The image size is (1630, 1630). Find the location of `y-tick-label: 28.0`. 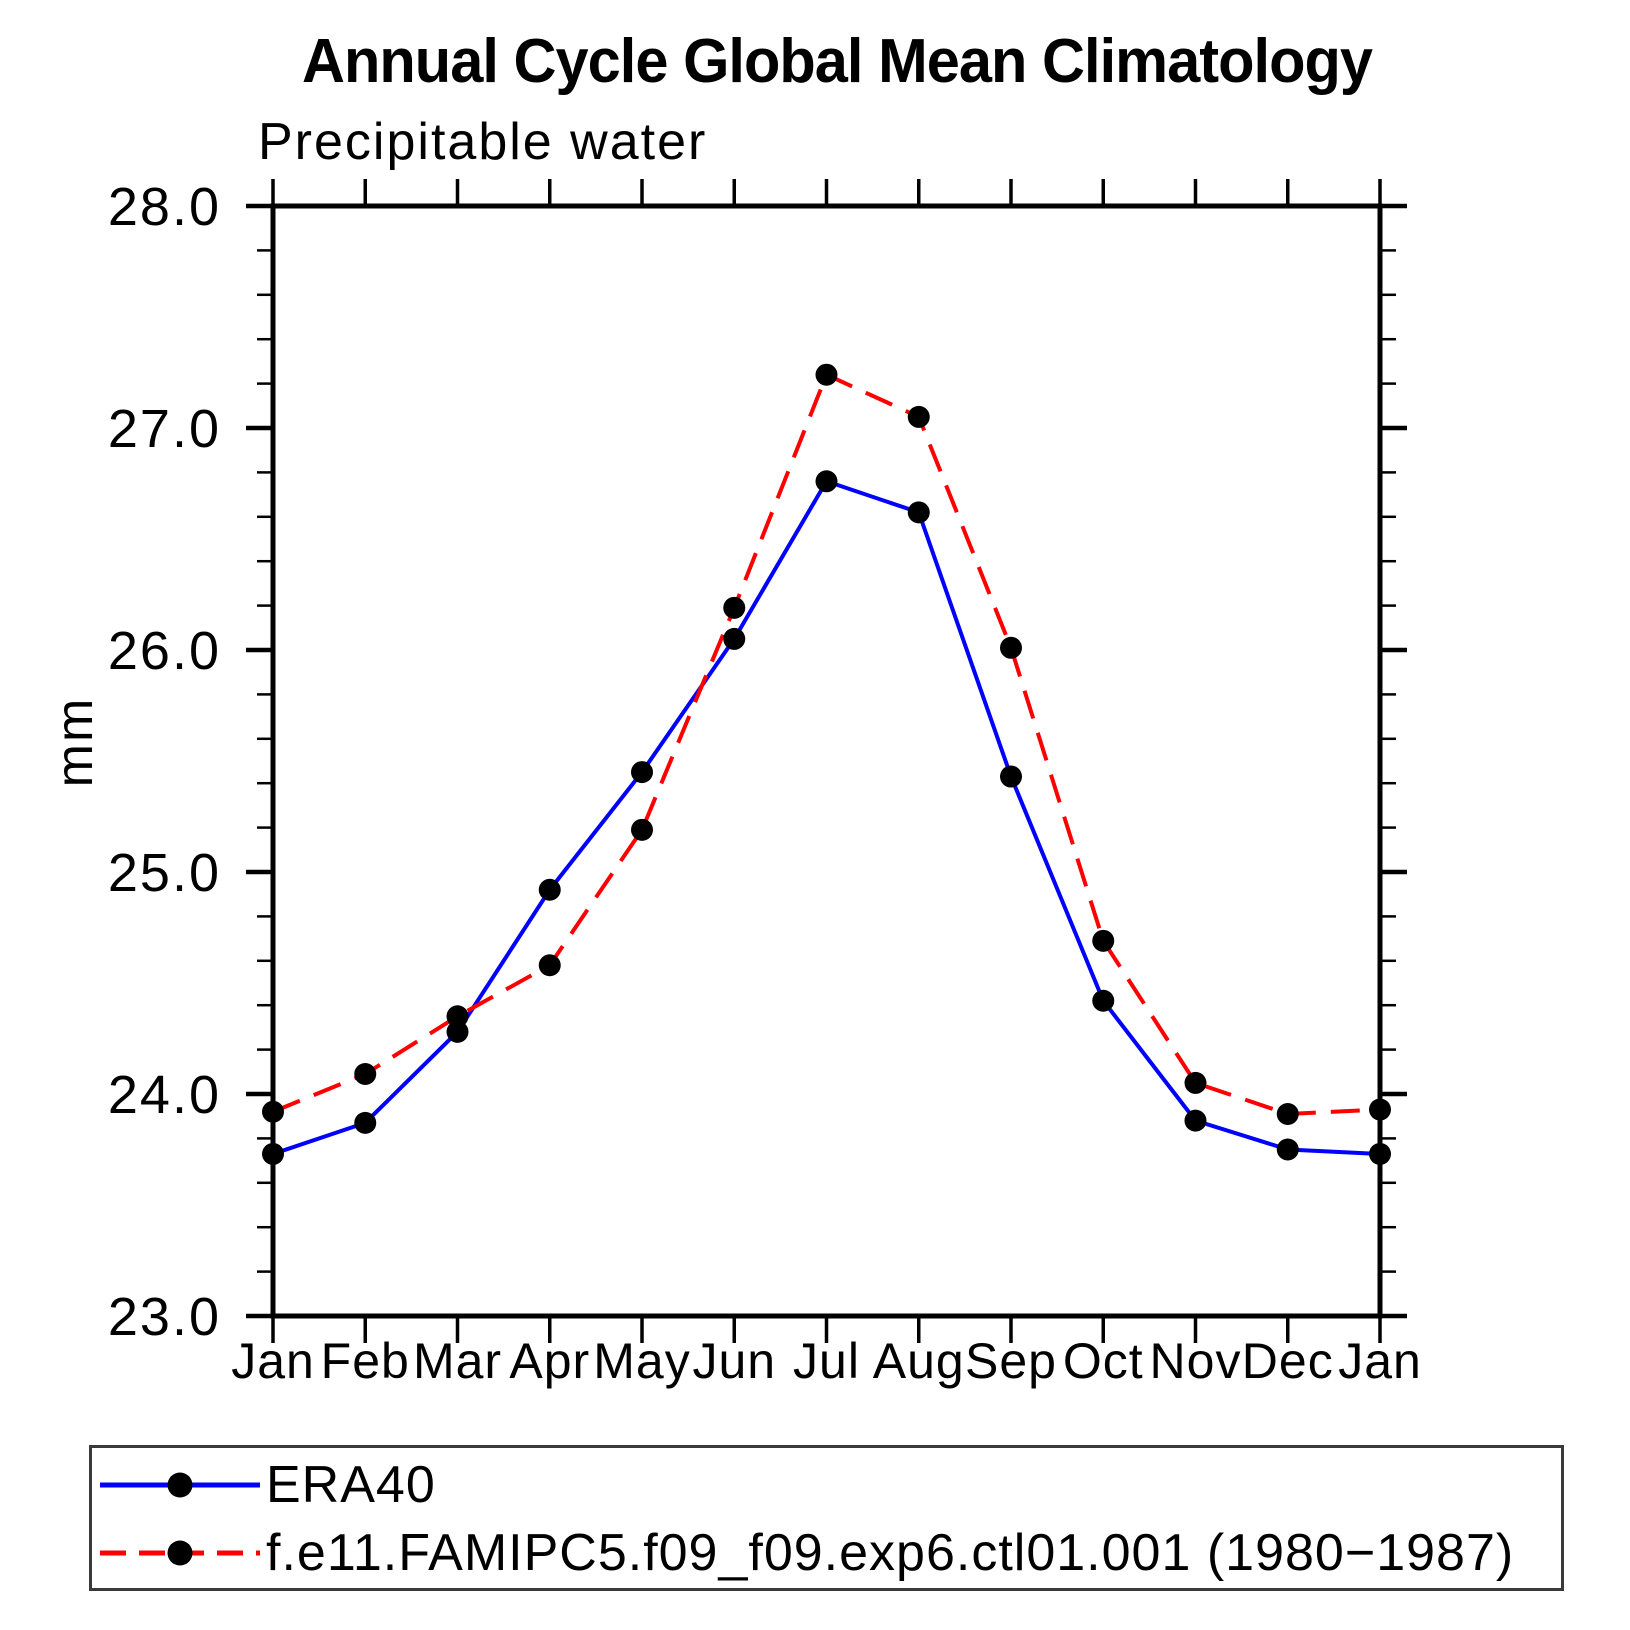

y-tick-label: 28.0 is located at coordinates (164, 207).